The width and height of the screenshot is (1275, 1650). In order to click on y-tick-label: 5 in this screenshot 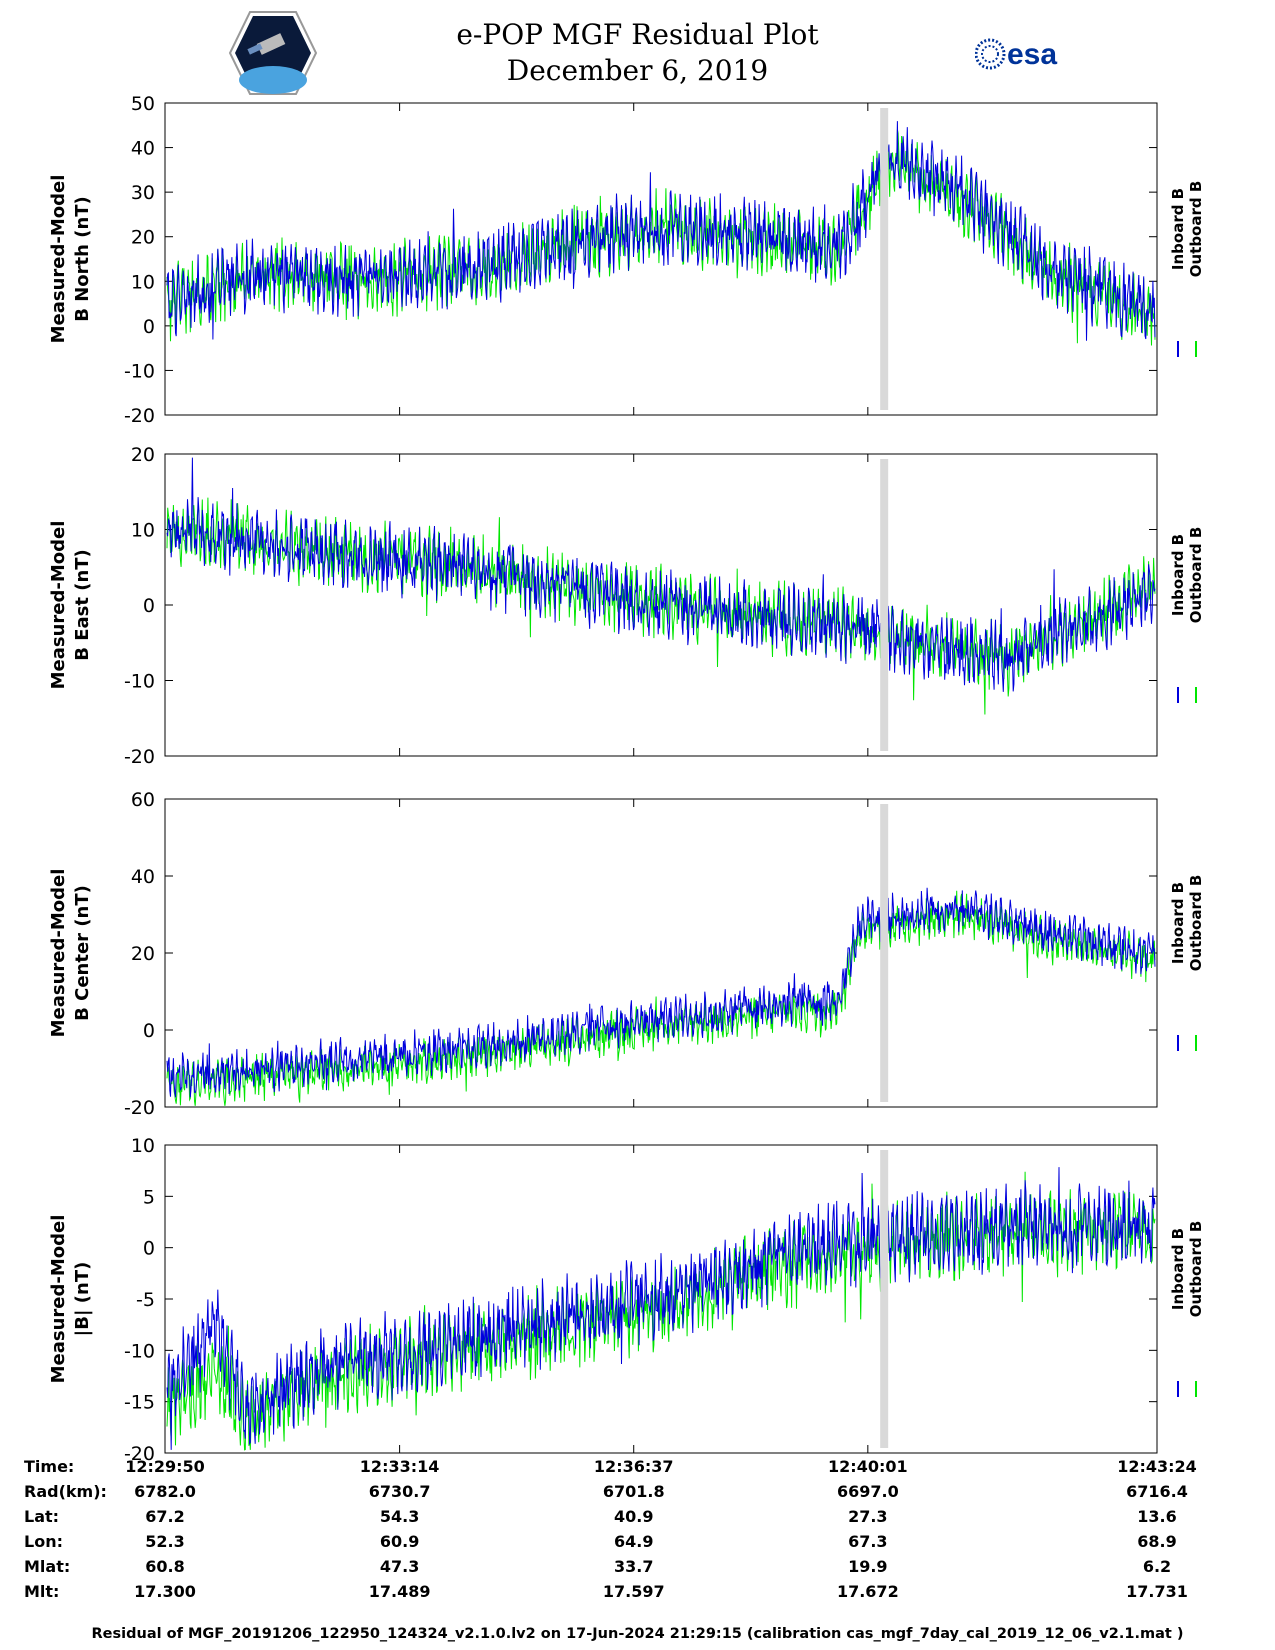, I will do `click(149, 1197)`.